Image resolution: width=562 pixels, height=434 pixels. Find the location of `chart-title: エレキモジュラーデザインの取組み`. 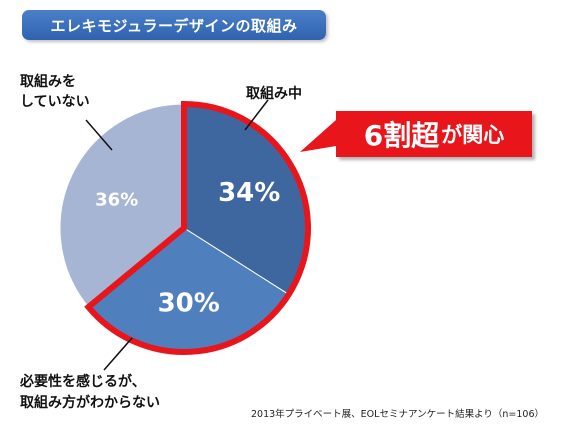

chart-title: エレキモジュラーデザインの取組み is located at coordinates (174, 25).